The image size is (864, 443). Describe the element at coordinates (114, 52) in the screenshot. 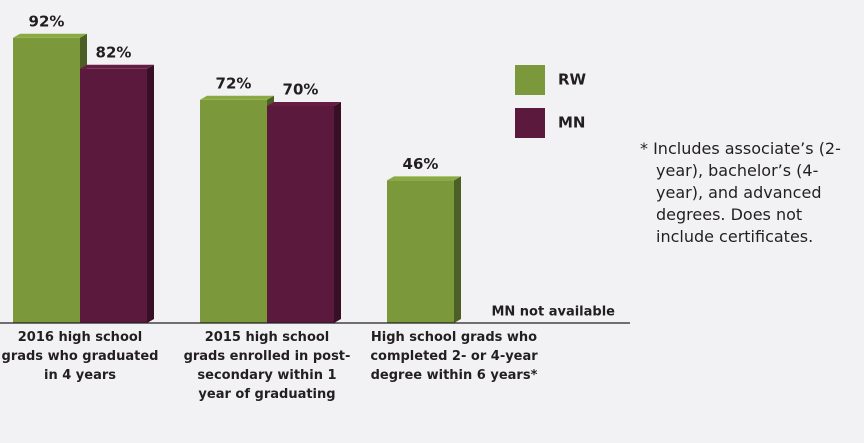

I see `value-label: 82%` at that location.